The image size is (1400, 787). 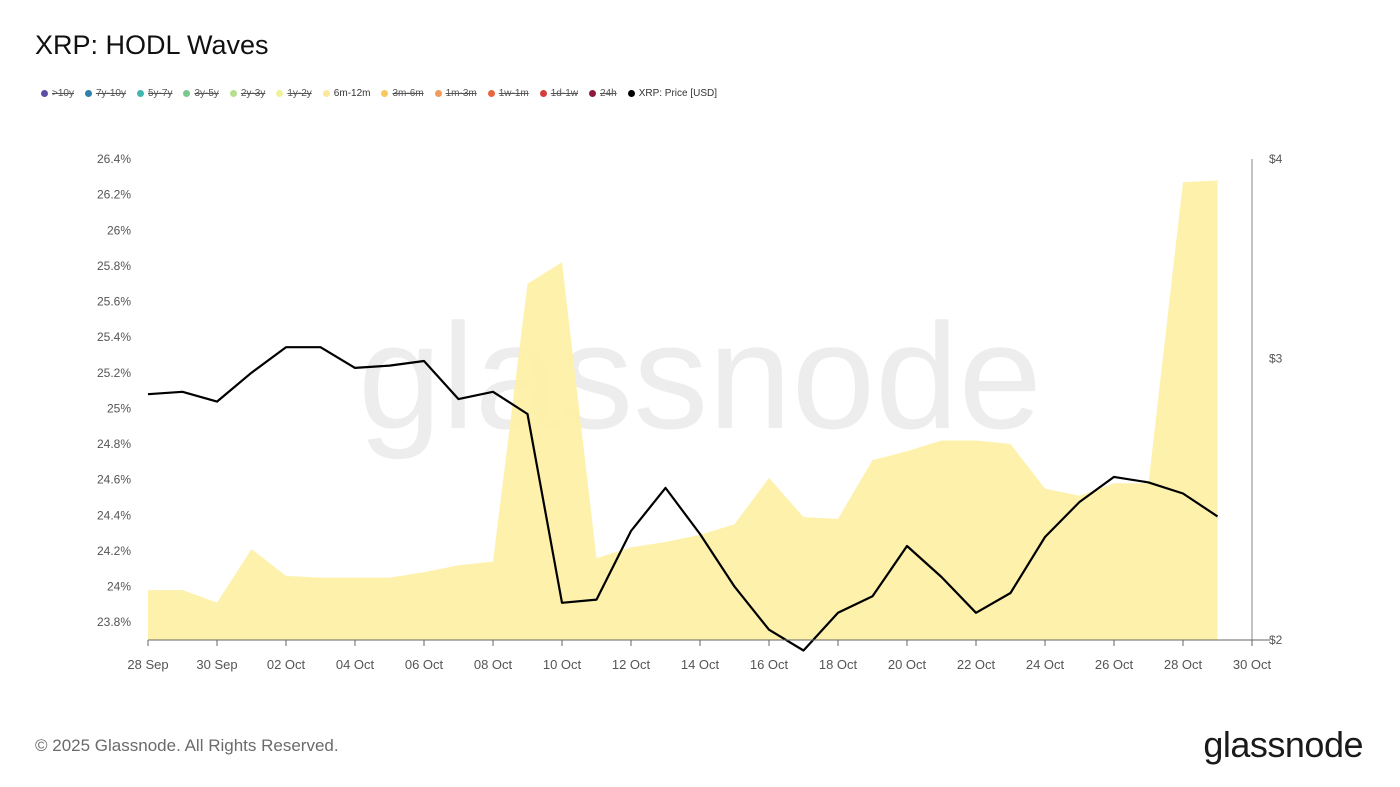 I want to click on legend-item: >10y, so click(x=57, y=93).